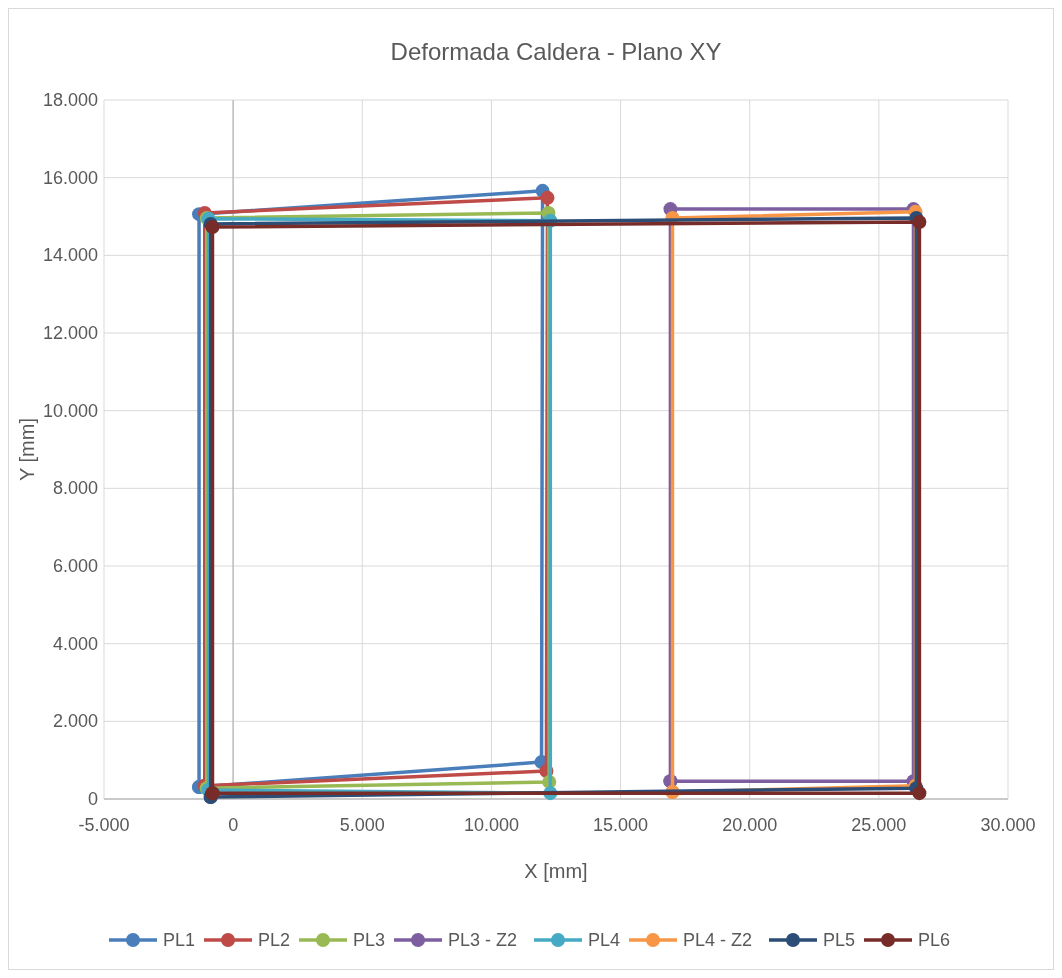  What do you see at coordinates (75, 721) in the screenshot?
I see `y-tick-label: 2.000` at bounding box center [75, 721].